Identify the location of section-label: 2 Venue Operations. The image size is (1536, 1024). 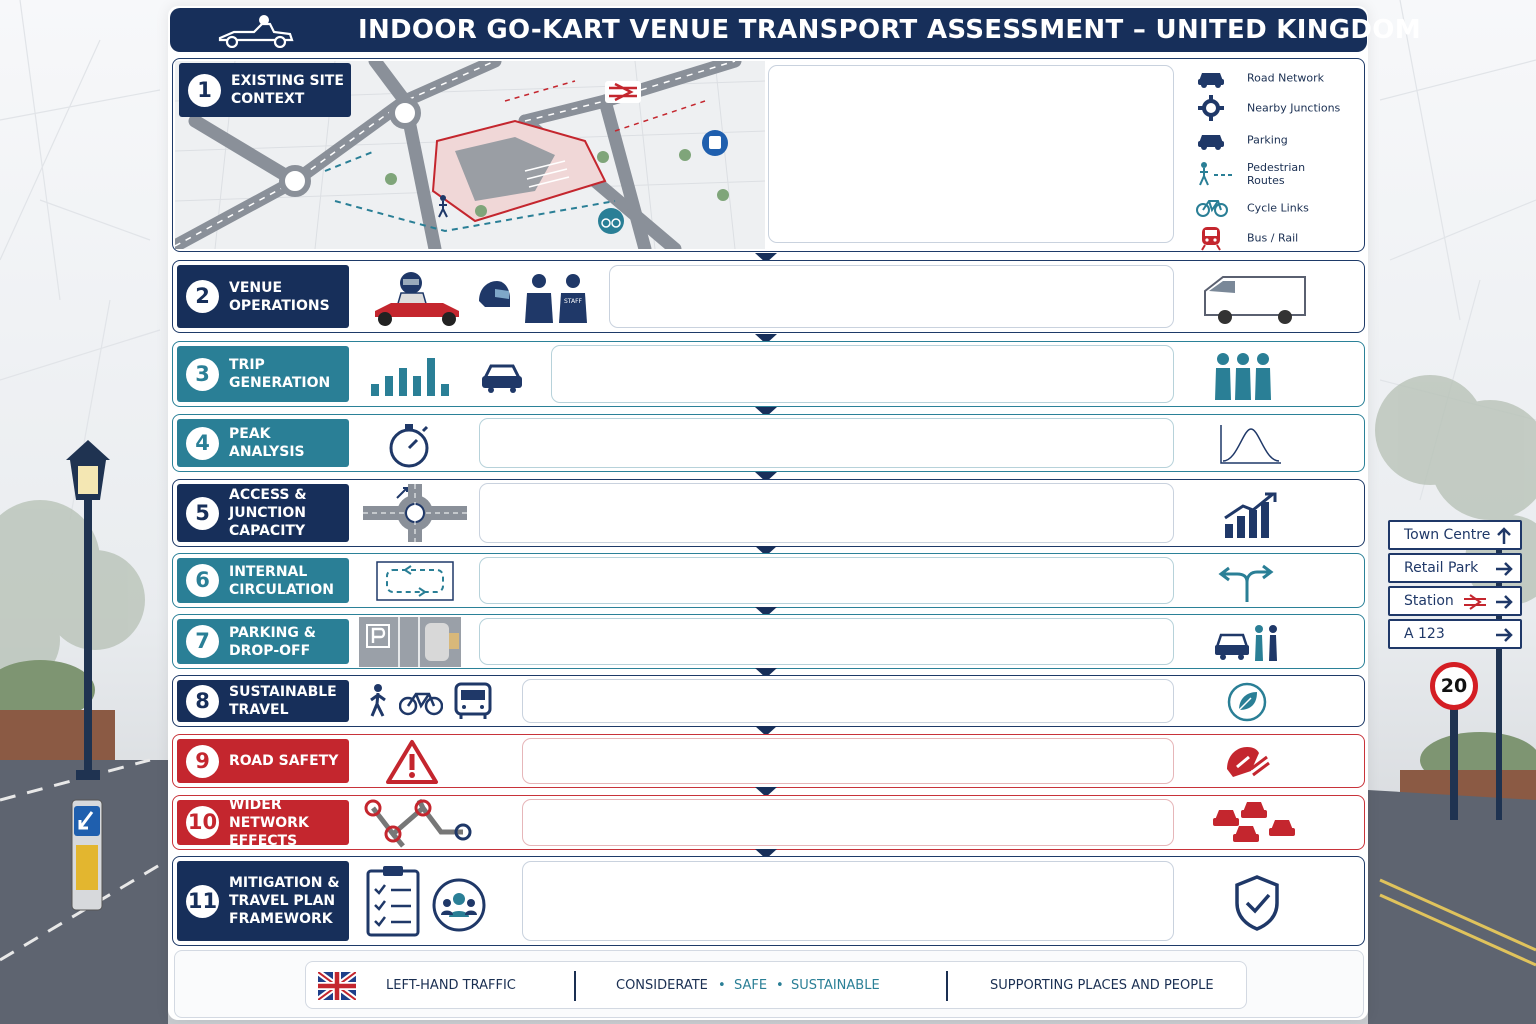
(263, 296).